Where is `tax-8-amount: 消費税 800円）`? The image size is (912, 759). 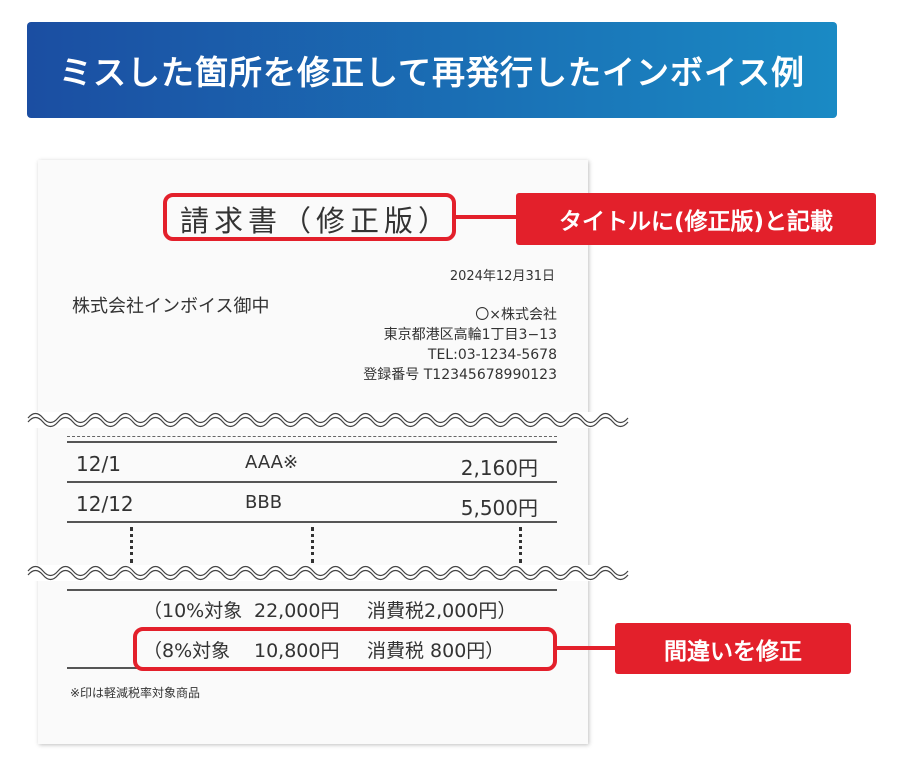 tax-8-amount: 消費税 800円） is located at coordinates (436, 651).